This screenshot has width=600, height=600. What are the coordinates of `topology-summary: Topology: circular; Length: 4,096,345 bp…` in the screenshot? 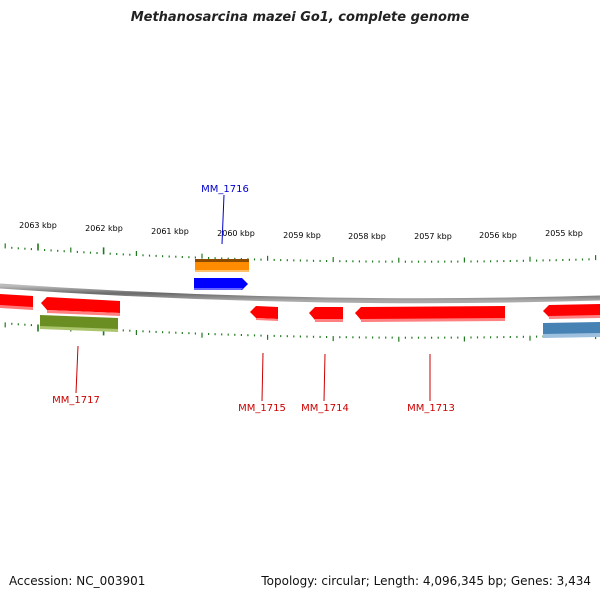 It's located at (426, 581).